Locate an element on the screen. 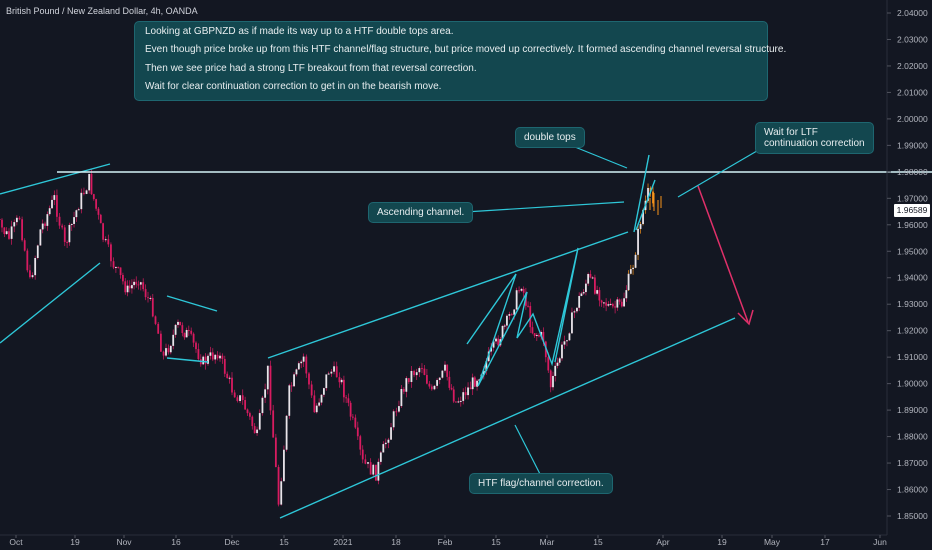  left-channel-upper is located at coordinates (55, 179).